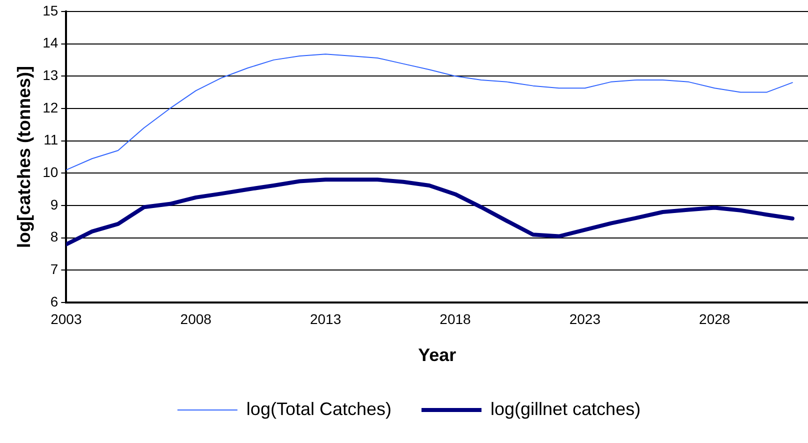 The height and width of the screenshot is (443, 808). What do you see at coordinates (456, 318) in the screenshot?
I see `x-tick-label: 2018` at bounding box center [456, 318].